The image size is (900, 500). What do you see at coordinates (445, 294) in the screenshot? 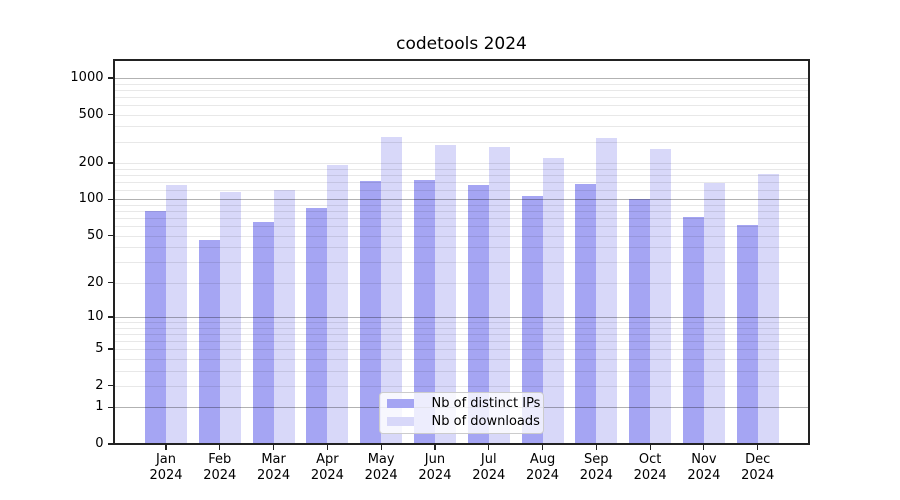
I see `bar-nb-of-downloads-jun` at bounding box center [445, 294].